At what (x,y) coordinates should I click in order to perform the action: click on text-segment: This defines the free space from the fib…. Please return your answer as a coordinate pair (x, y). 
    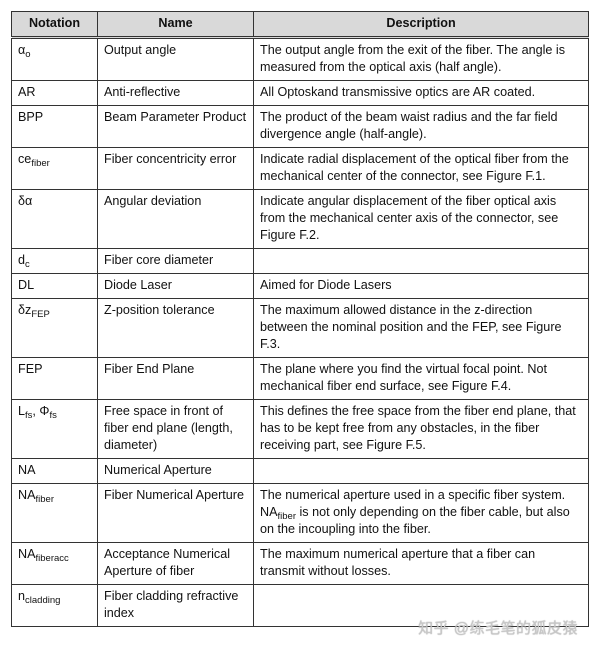
    Looking at the image, I should click on (418, 428).